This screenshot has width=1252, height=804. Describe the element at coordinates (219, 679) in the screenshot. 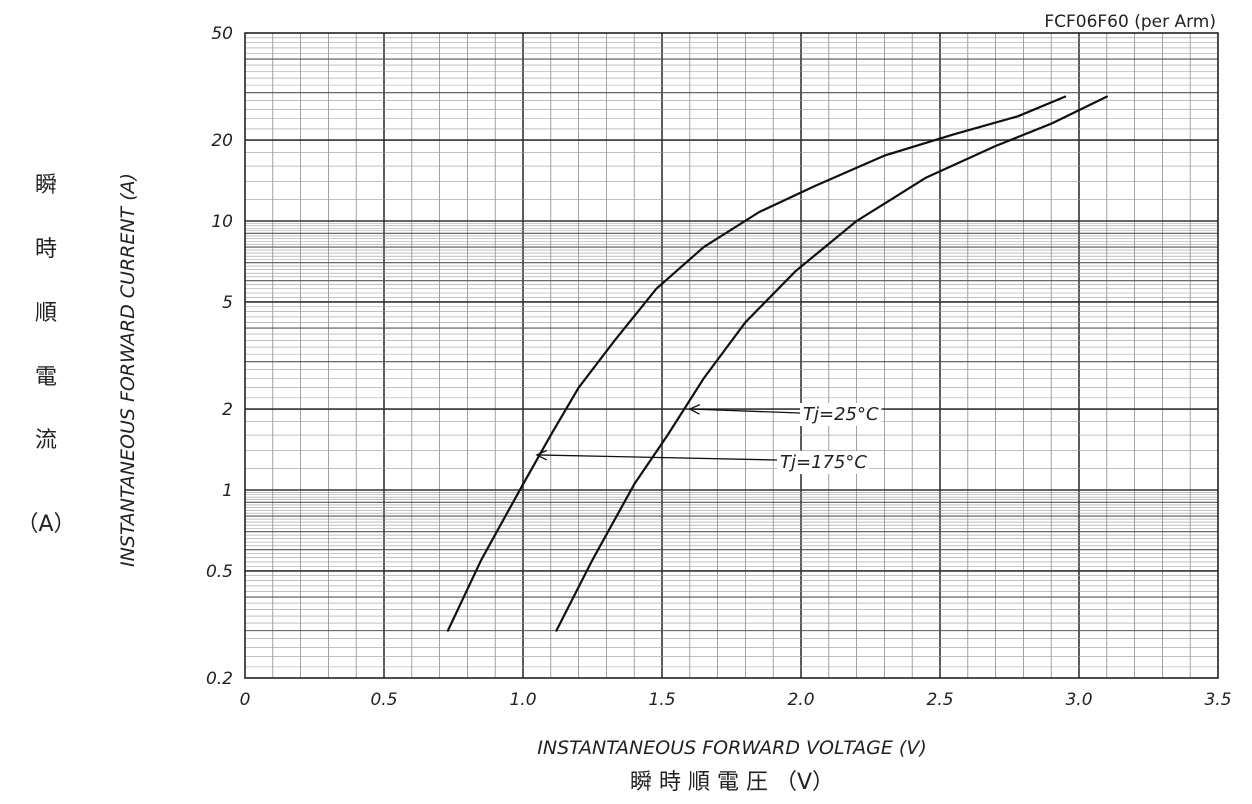

I see `y-tick-label: 0.2` at that location.